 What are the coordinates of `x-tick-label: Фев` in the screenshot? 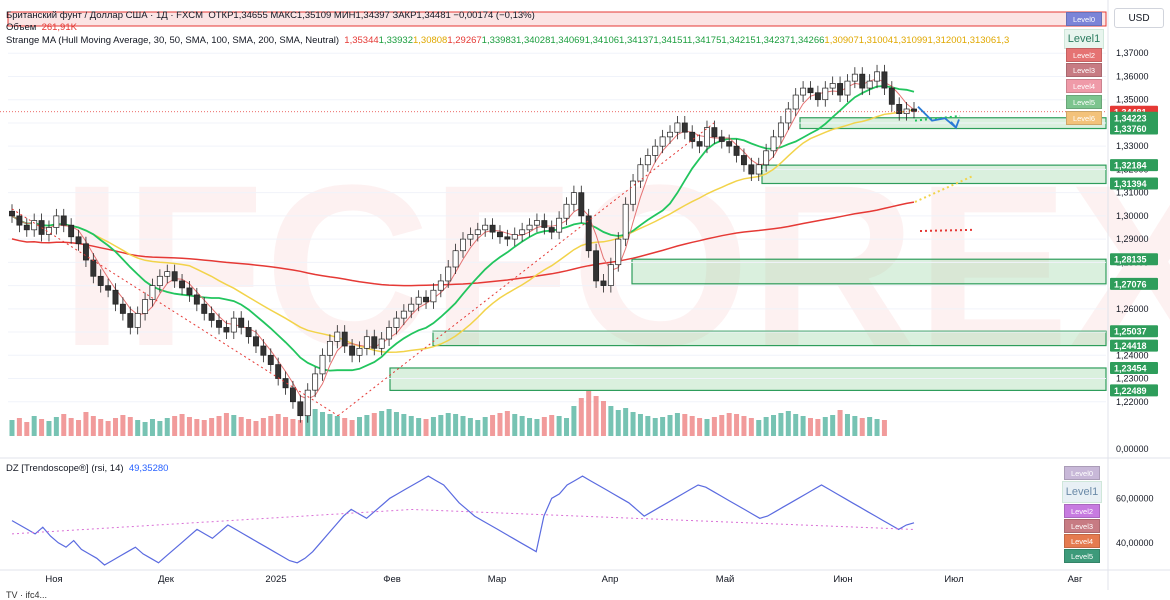 It's located at (392, 579).